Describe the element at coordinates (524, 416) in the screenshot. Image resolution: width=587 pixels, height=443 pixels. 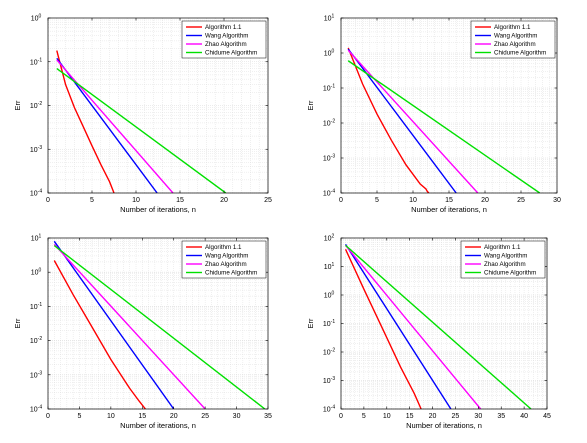
I see `x-tick-label: 40` at that location.